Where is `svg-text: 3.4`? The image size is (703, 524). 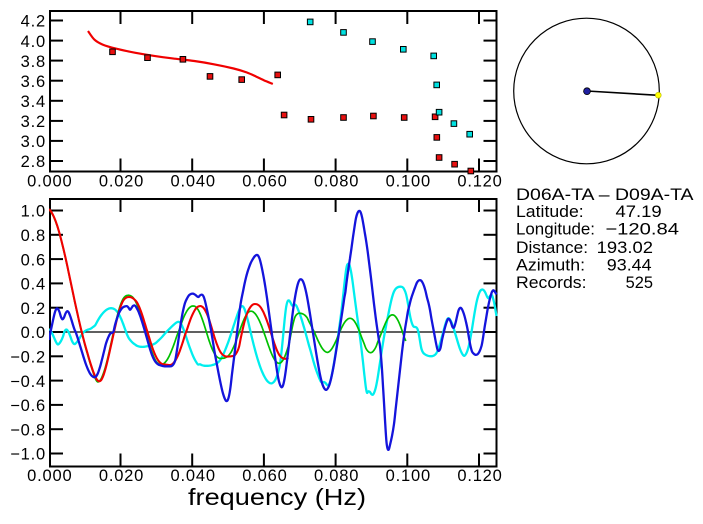
svg-text: 3.4 is located at coordinates (33, 102).